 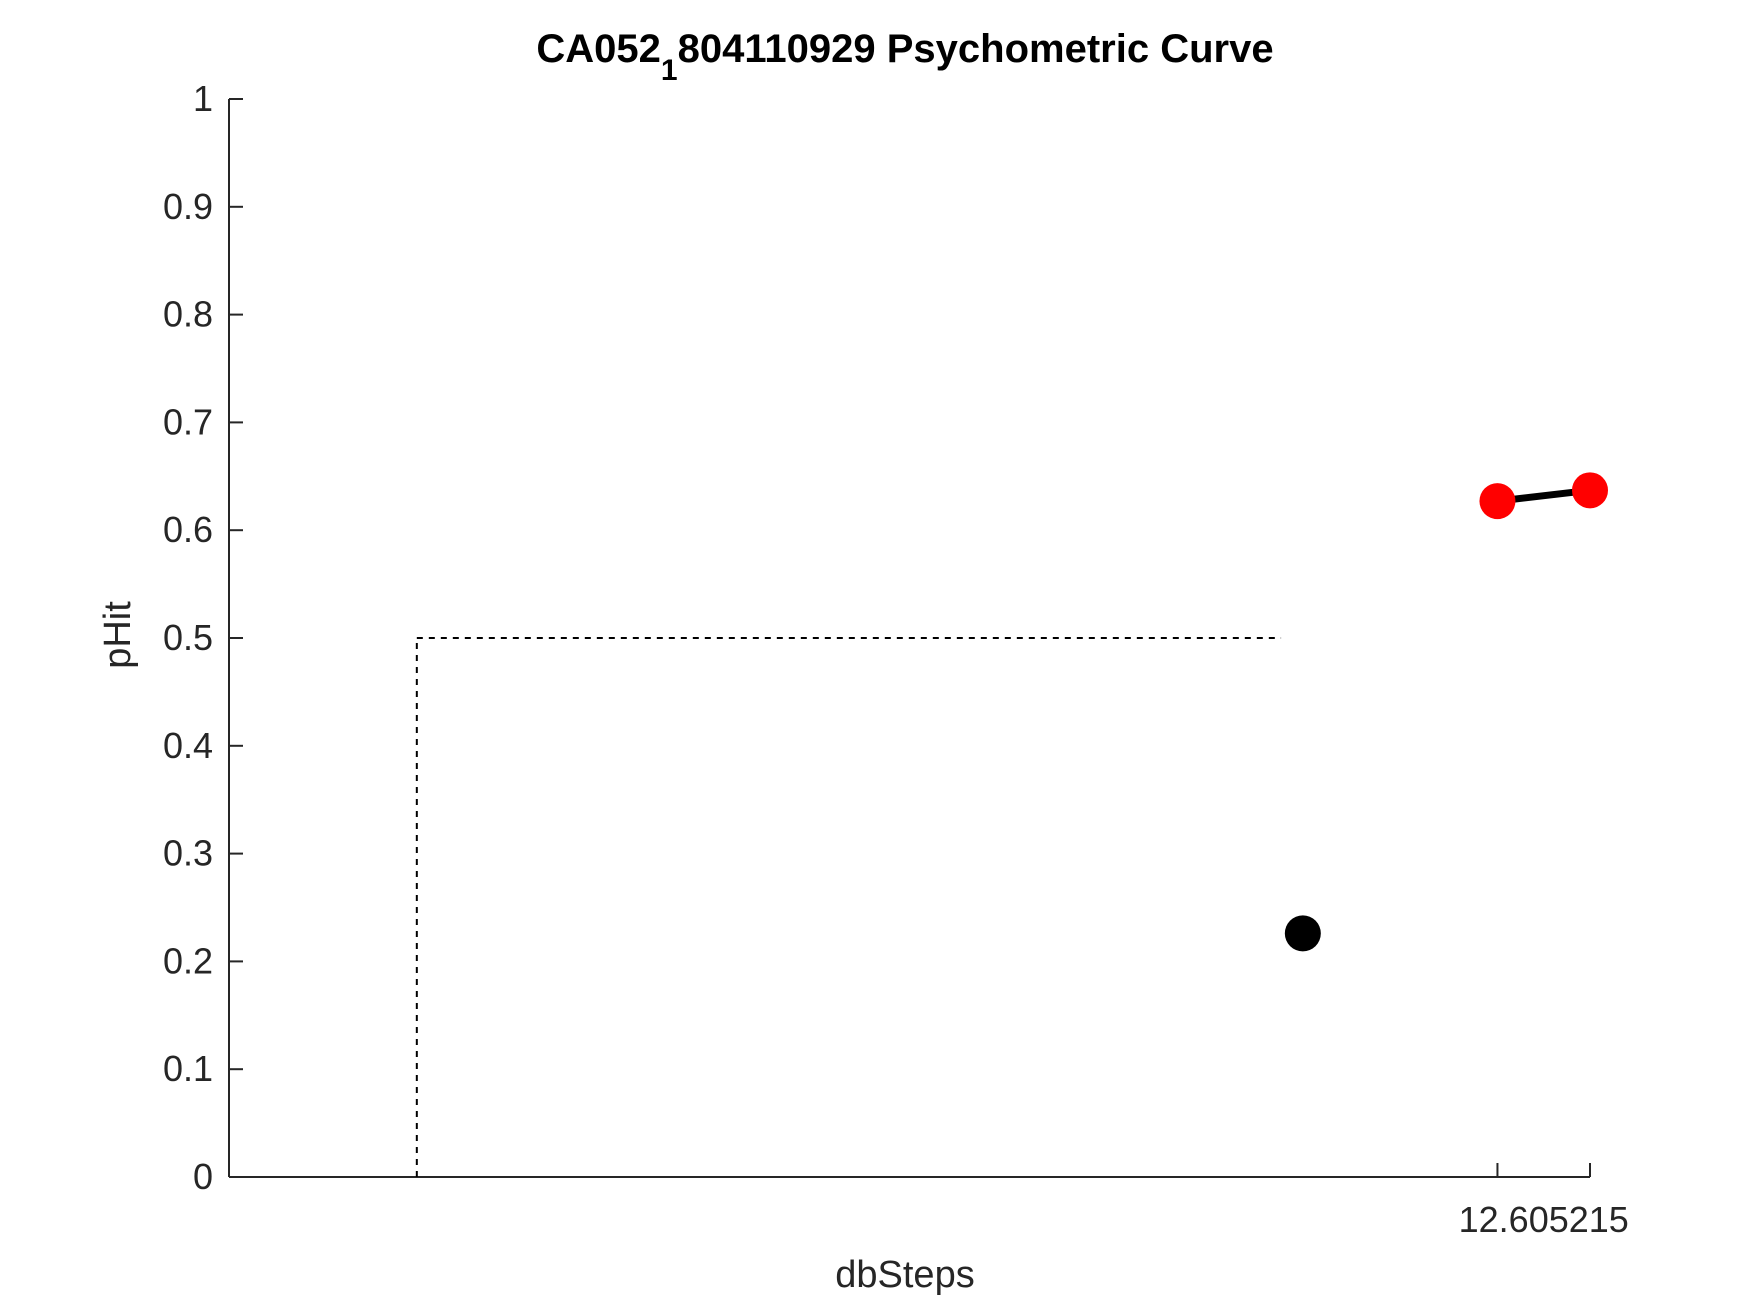 What do you see at coordinates (203, 98) in the screenshot?
I see `y-tick-label: 1` at bounding box center [203, 98].